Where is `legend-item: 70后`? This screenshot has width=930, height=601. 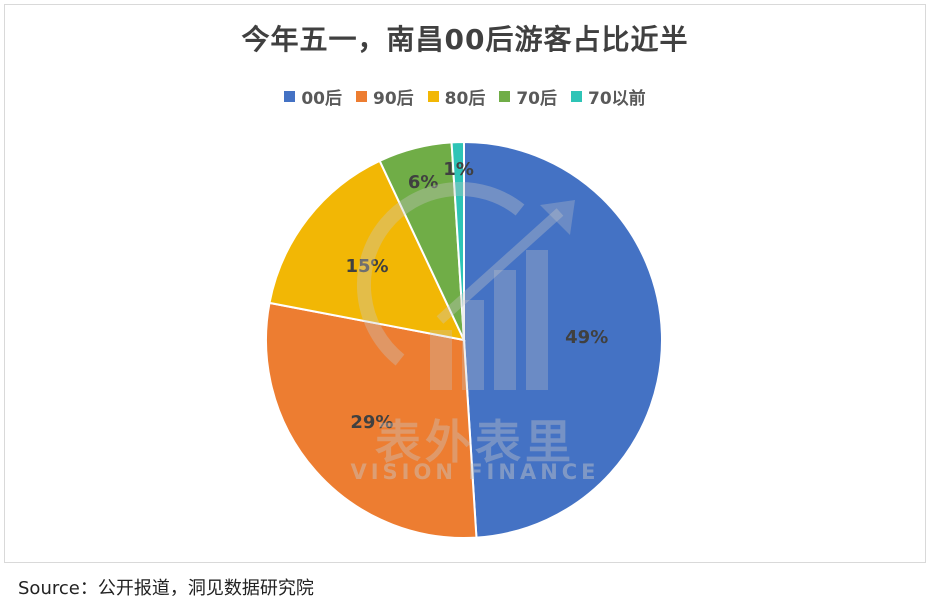
legend-item: 70后 is located at coordinates (528, 96).